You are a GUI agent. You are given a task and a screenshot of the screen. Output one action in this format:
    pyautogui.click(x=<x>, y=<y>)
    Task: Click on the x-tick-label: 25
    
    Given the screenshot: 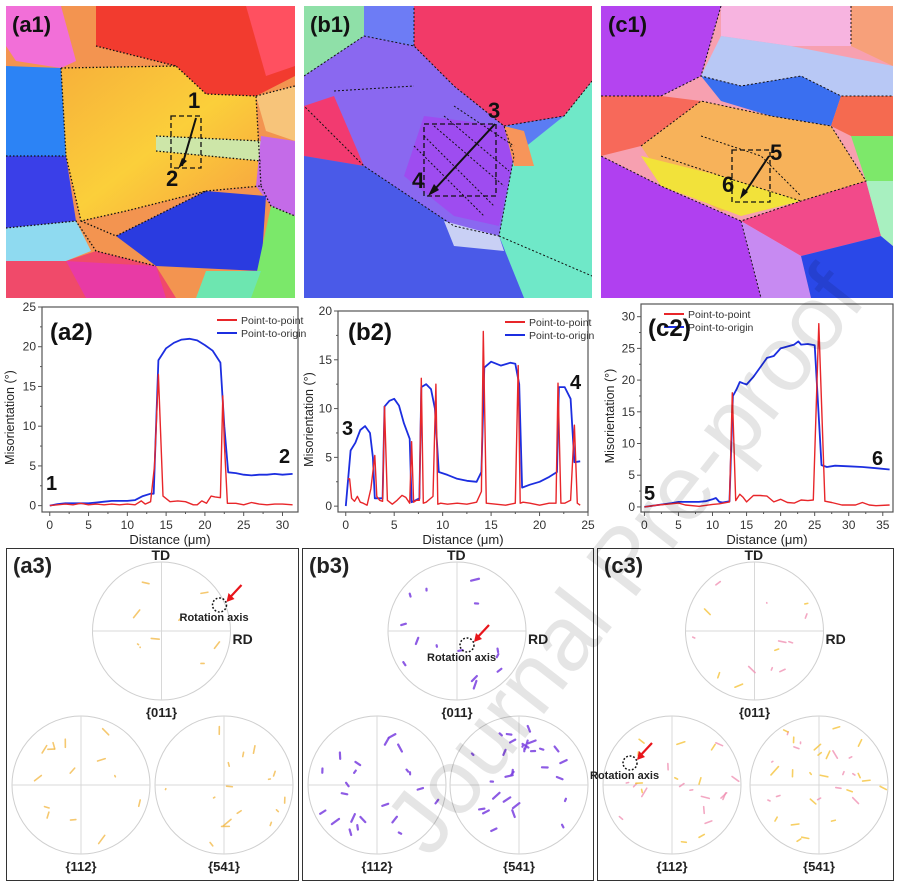 What is the action you would take?
    pyautogui.click(x=244, y=525)
    